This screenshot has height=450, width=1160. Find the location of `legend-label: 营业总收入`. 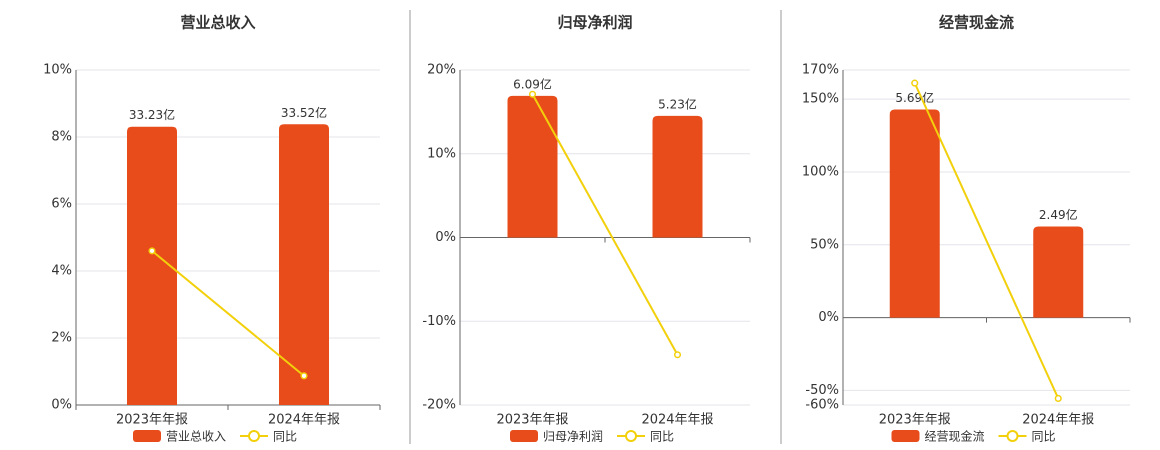

legend-label: 营业总收入 is located at coordinates (196, 437).